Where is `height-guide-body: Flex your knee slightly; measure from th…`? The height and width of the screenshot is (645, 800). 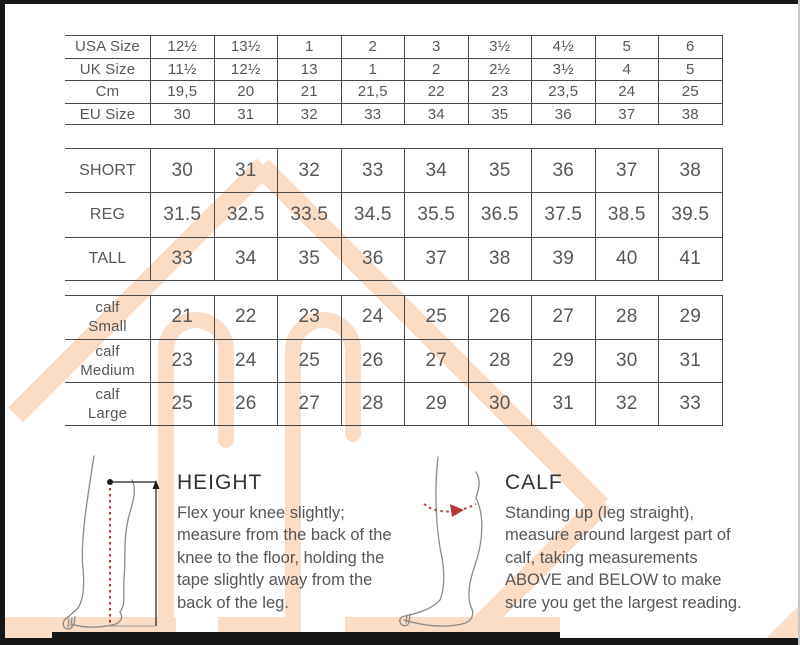
height-guide-body: Flex your knee slightly; measure from th… is located at coordinates (284, 558).